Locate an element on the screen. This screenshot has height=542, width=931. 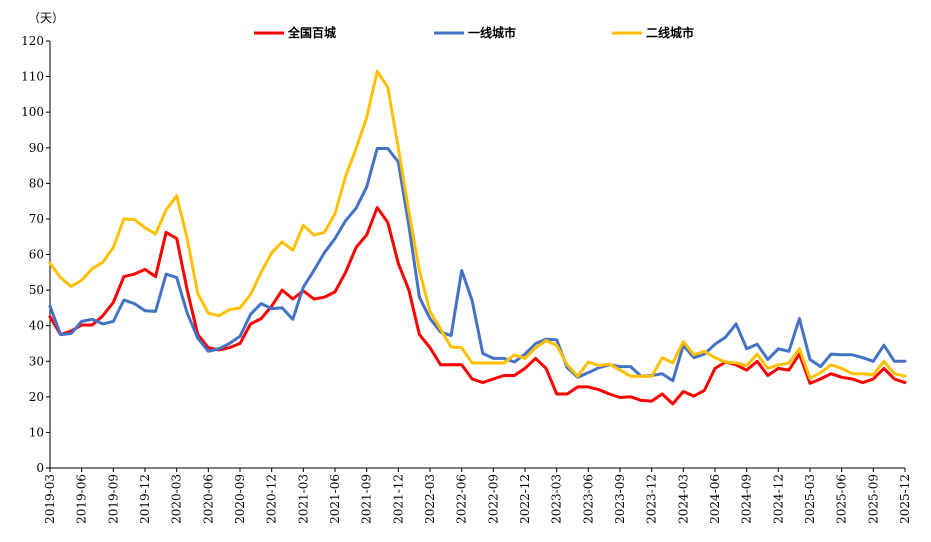
y-tick-label: 120 is located at coordinates (32, 41).